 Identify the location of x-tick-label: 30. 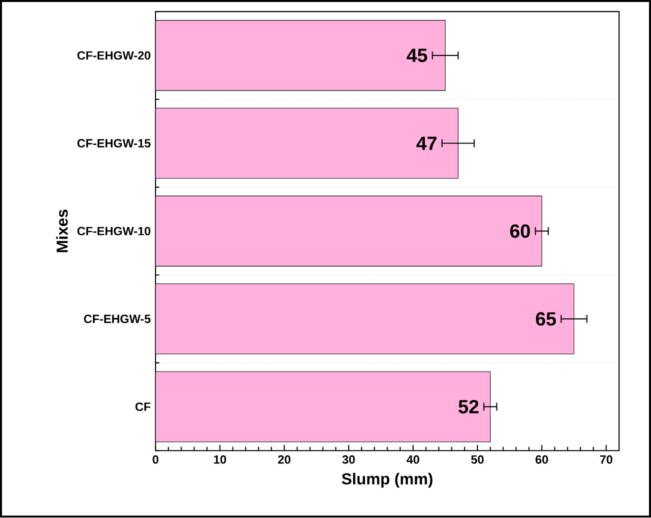
(348, 460).